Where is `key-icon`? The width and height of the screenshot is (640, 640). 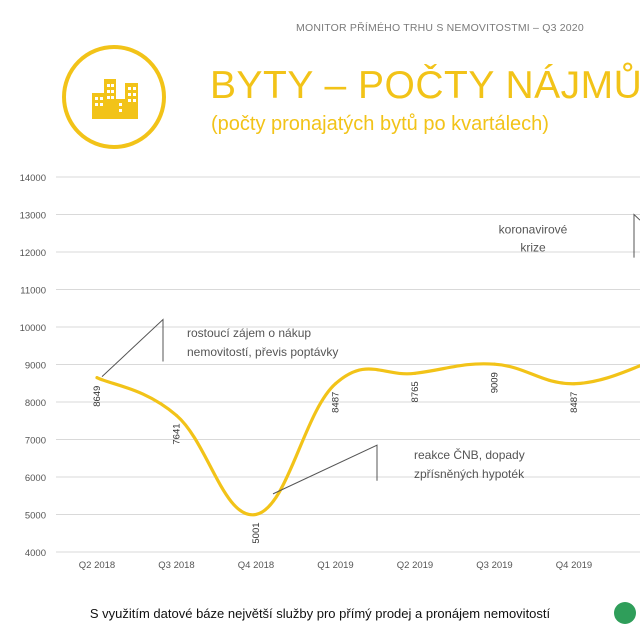 key-icon is located at coordinates (625, 613).